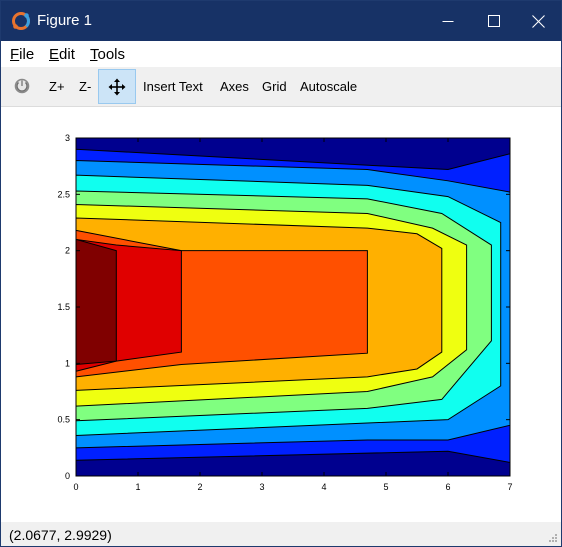 The height and width of the screenshot is (547, 562). I want to click on y-tick-label: 0.5, so click(63, 420).